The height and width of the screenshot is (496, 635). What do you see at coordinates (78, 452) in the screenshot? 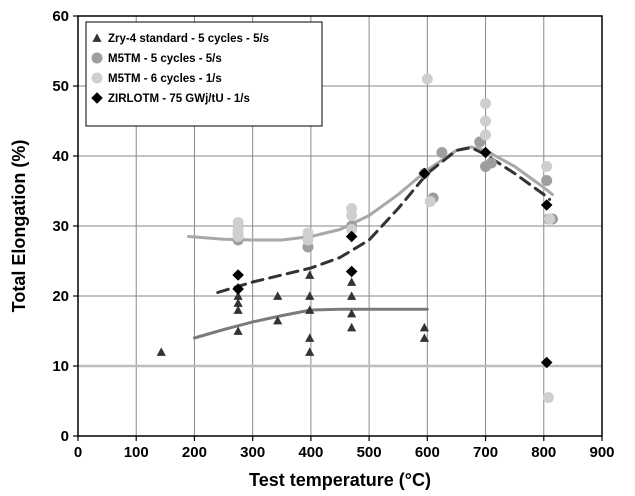
I see `x-tick-label: 0` at bounding box center [78, 452].